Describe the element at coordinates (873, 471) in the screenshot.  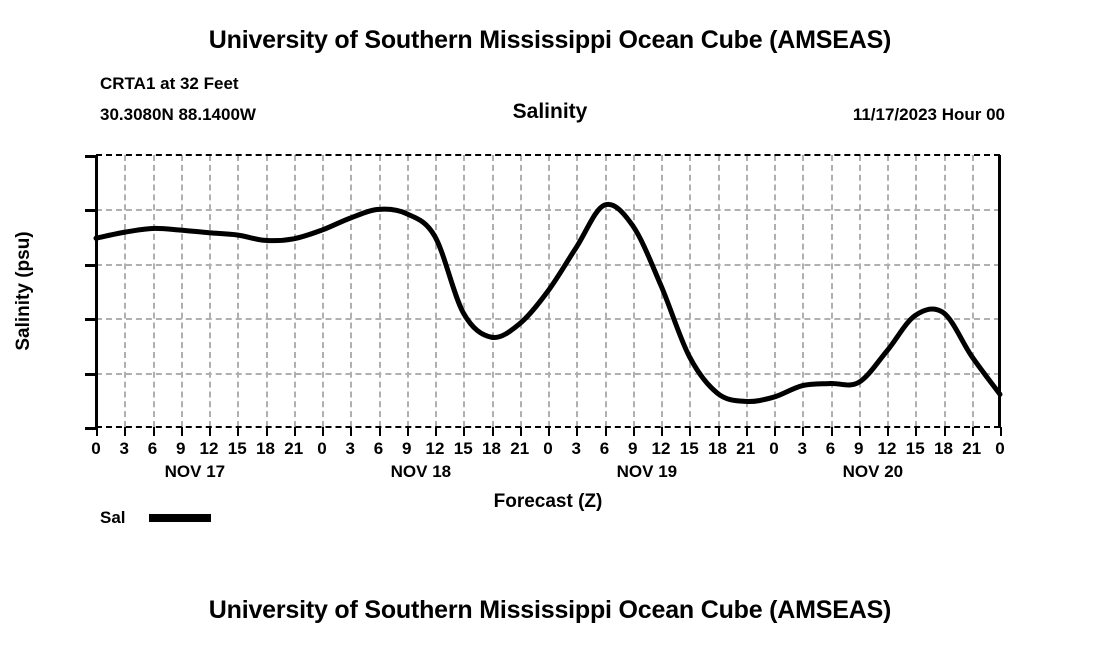
I see `x-axis-day-label: NOV 20` at that location.